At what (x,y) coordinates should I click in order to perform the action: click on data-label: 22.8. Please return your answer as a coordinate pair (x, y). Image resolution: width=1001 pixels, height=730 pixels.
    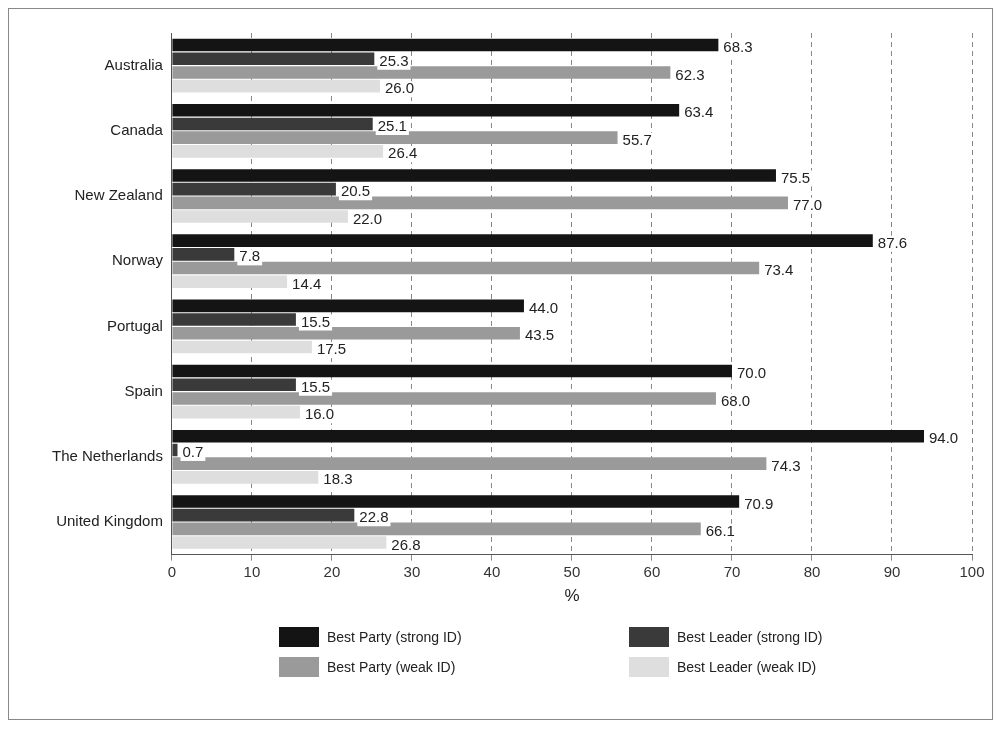
    Looking at the image, I should click on (374, 517).